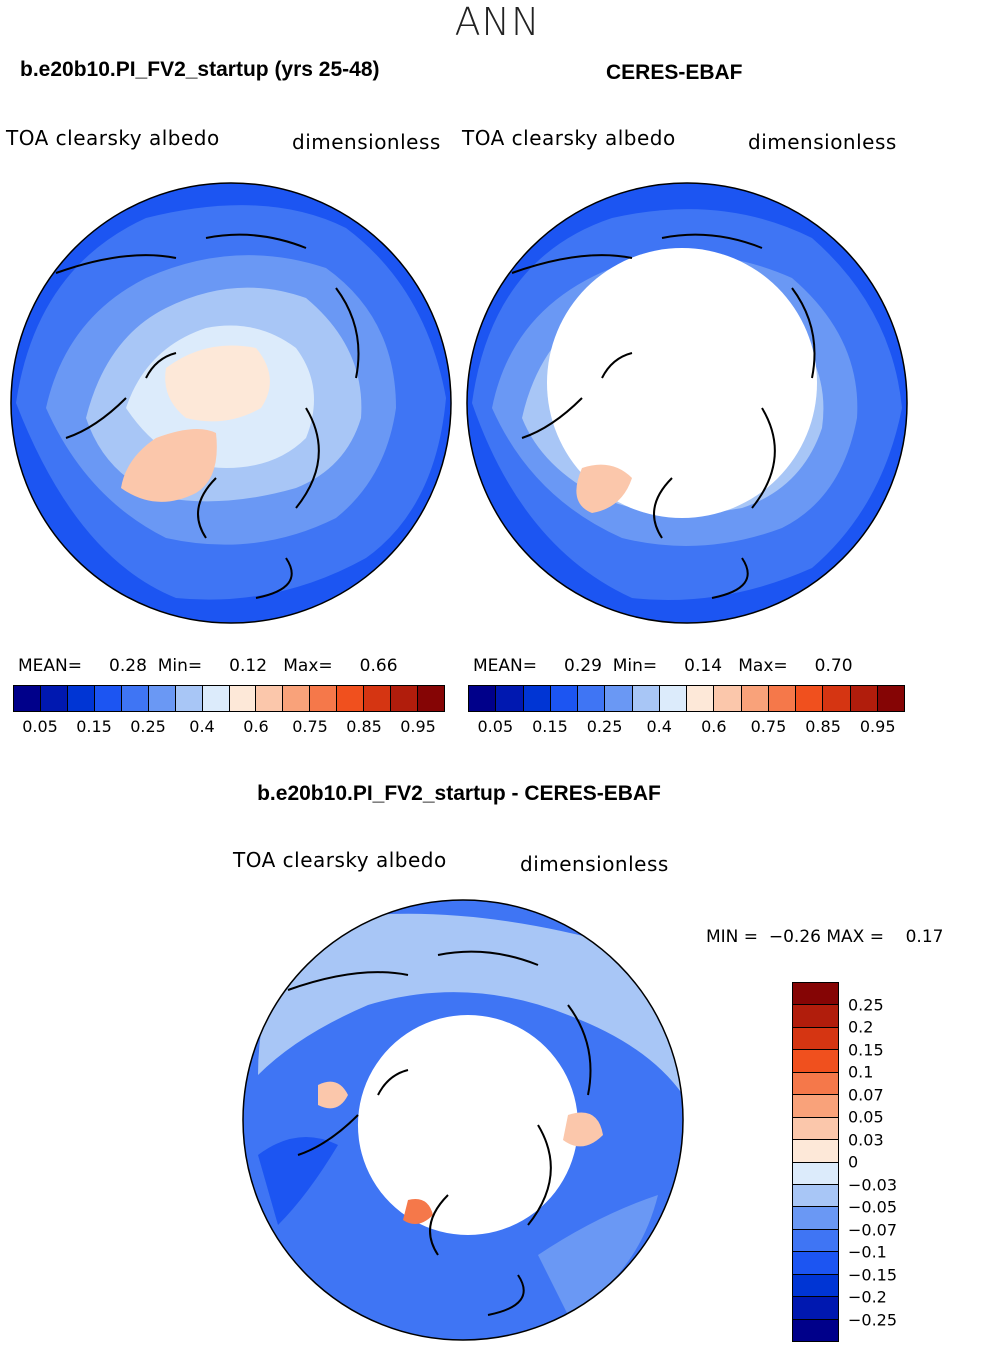 The image size is (995, 1352). Describe the element at coordinates (823, 726) in the screenshot. I see `obs-colorbar-tick-label: 0.85` at that location.